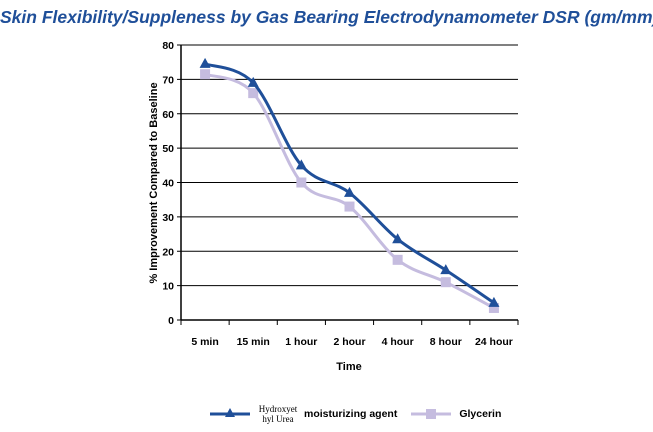 The height and width of the screenshot is (432, 653). Describe the element at coordinates (168, 287) in the screenshot. I see `y-tick-label: 10` at that location.